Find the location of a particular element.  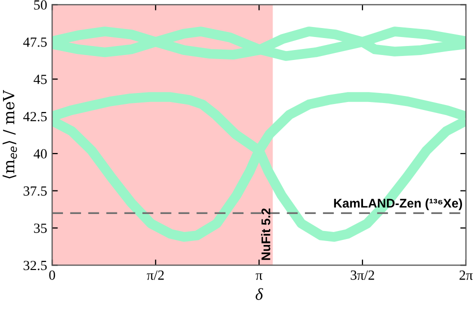

y-tick-label: 32.5 is located at coordinates (35, 265).